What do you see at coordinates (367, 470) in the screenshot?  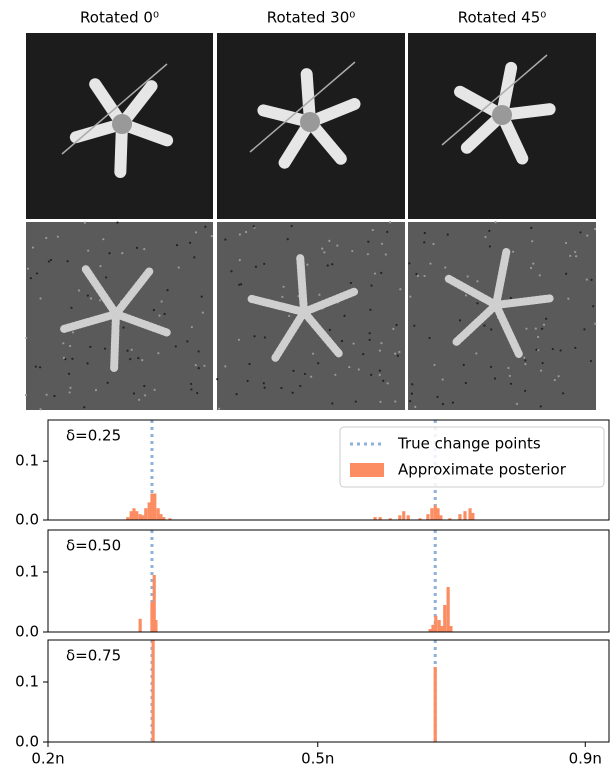 I see `legend-swatch` at bounding box center [367, 470].